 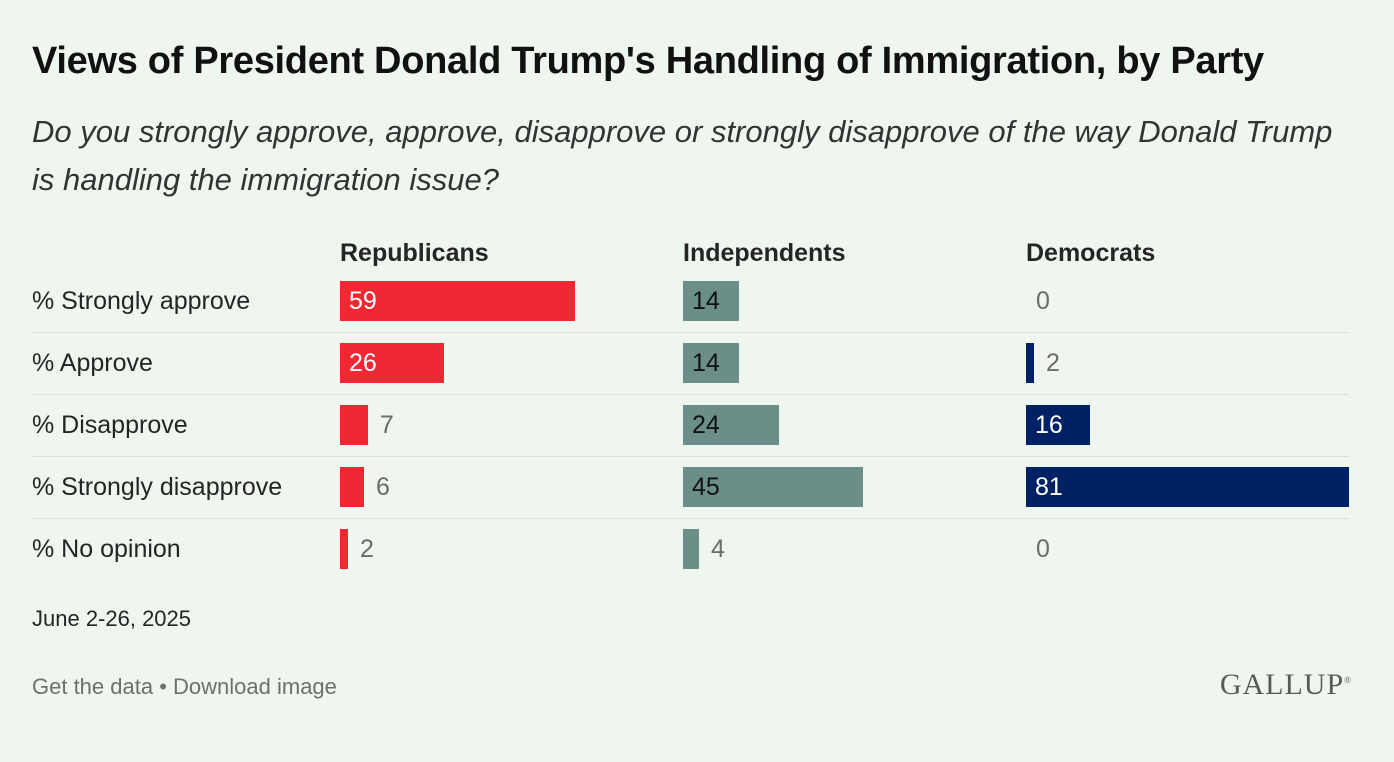 What do you see at coordinates (92, 363) in the screenshot?
I see `row-label-approve: % Approve` at bounding box center [92, 363].